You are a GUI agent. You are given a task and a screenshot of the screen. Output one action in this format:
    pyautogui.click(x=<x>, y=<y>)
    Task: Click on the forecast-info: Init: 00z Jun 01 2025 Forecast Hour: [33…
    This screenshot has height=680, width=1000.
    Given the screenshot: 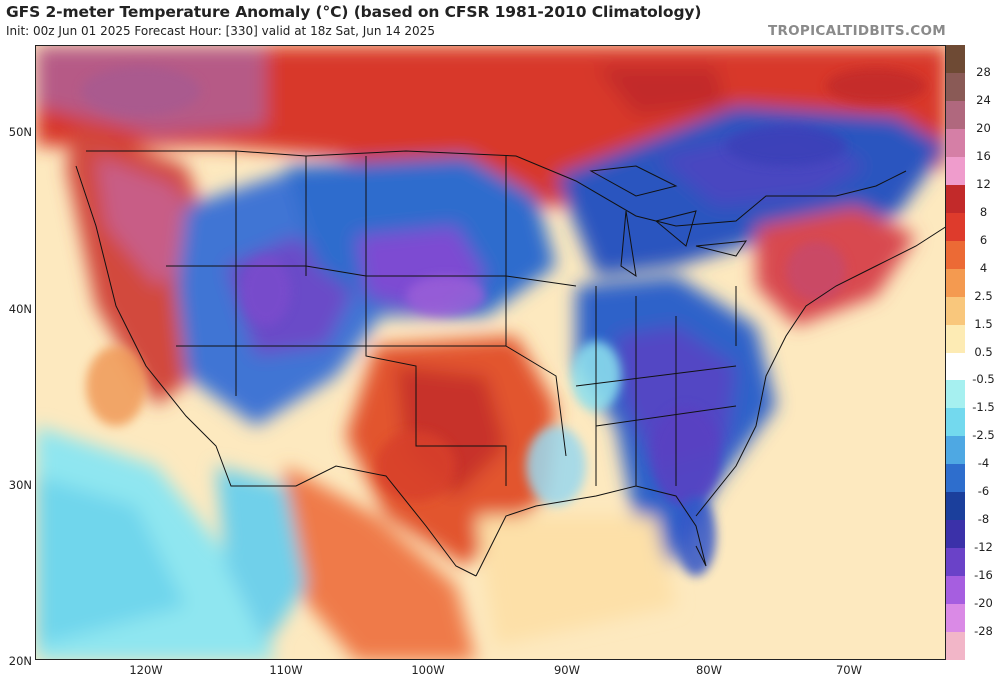 What is the action you would take?
    pyautogui.click(x=220, y=31)
    